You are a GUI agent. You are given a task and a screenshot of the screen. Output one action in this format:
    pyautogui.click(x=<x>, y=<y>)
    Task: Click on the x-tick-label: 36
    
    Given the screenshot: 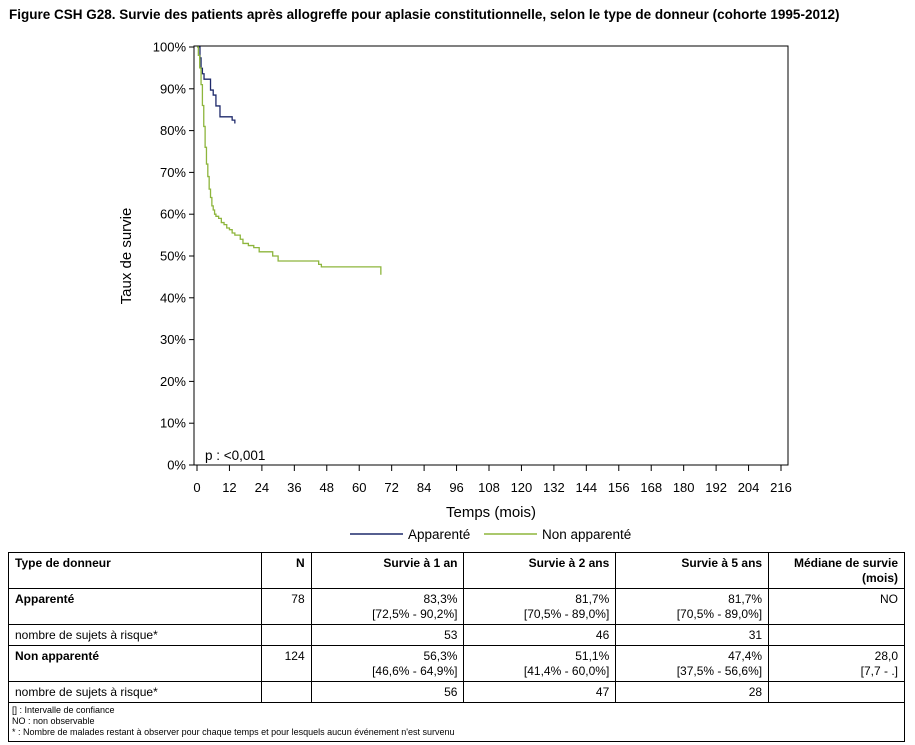 What is the action you would take?
    pyautogui.click(x=294, y=487)
    